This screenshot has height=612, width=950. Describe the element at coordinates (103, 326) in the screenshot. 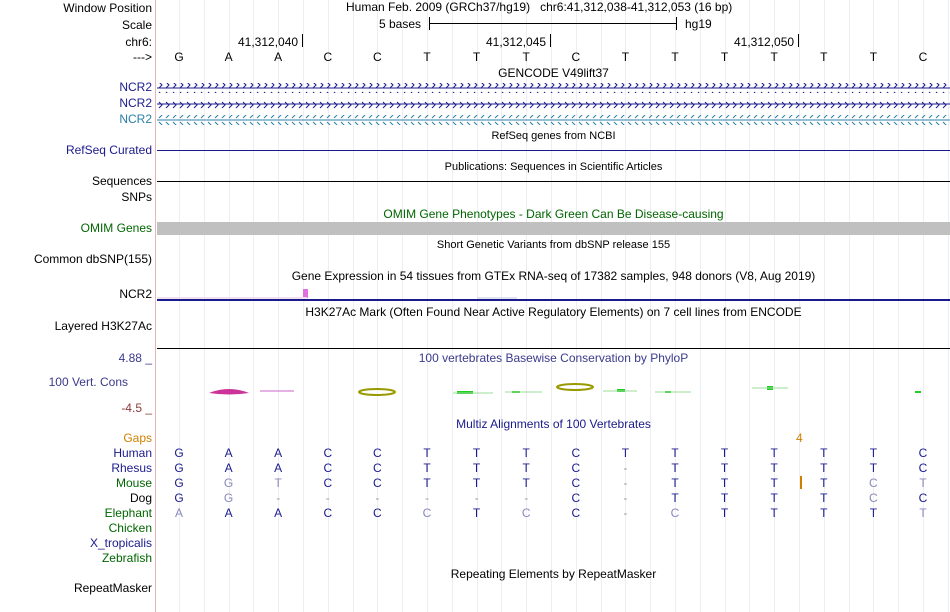

I see `label-layered-h3k27ac: Layered H3K27Ac` at that location.